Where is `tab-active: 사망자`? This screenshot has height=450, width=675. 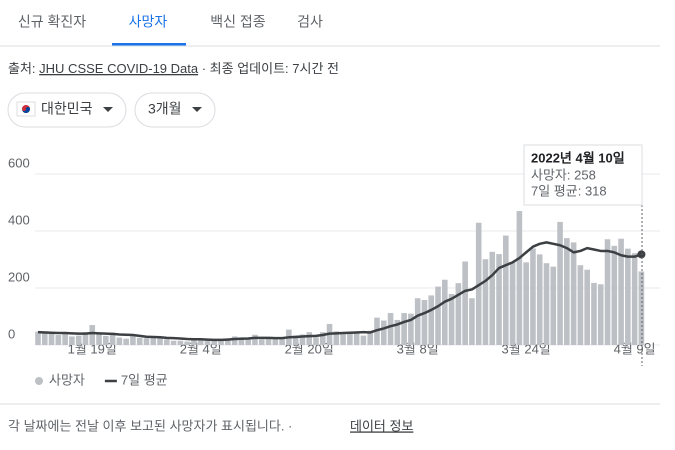 tab-active: 사망자 is located at coordinates (148, 22).